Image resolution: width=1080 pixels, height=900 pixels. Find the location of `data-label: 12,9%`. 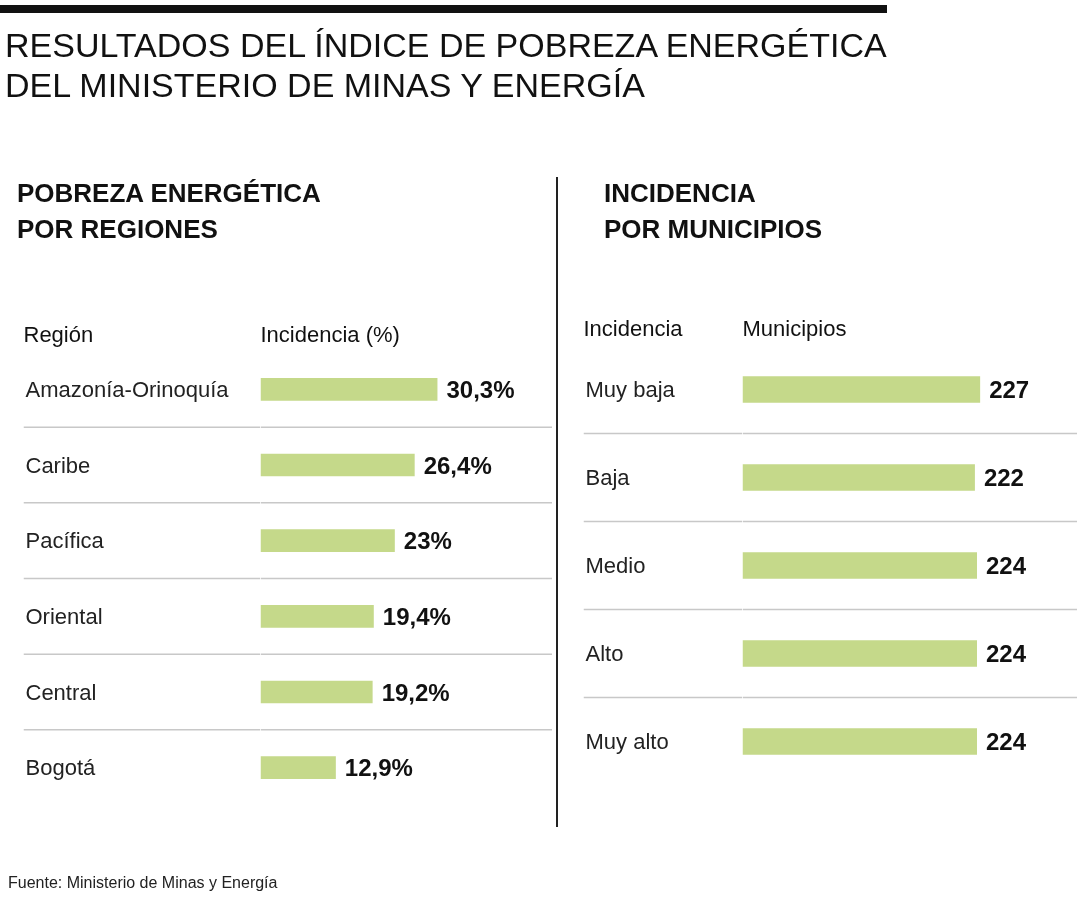

data-label: 12,9% is located at coordinates (378, 768).